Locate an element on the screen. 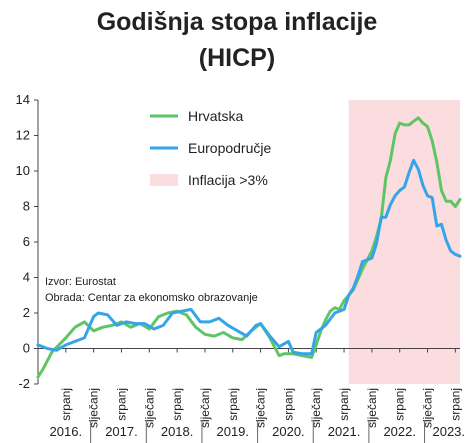  y-tick-label: 4 is located at coordinates (26, 277).